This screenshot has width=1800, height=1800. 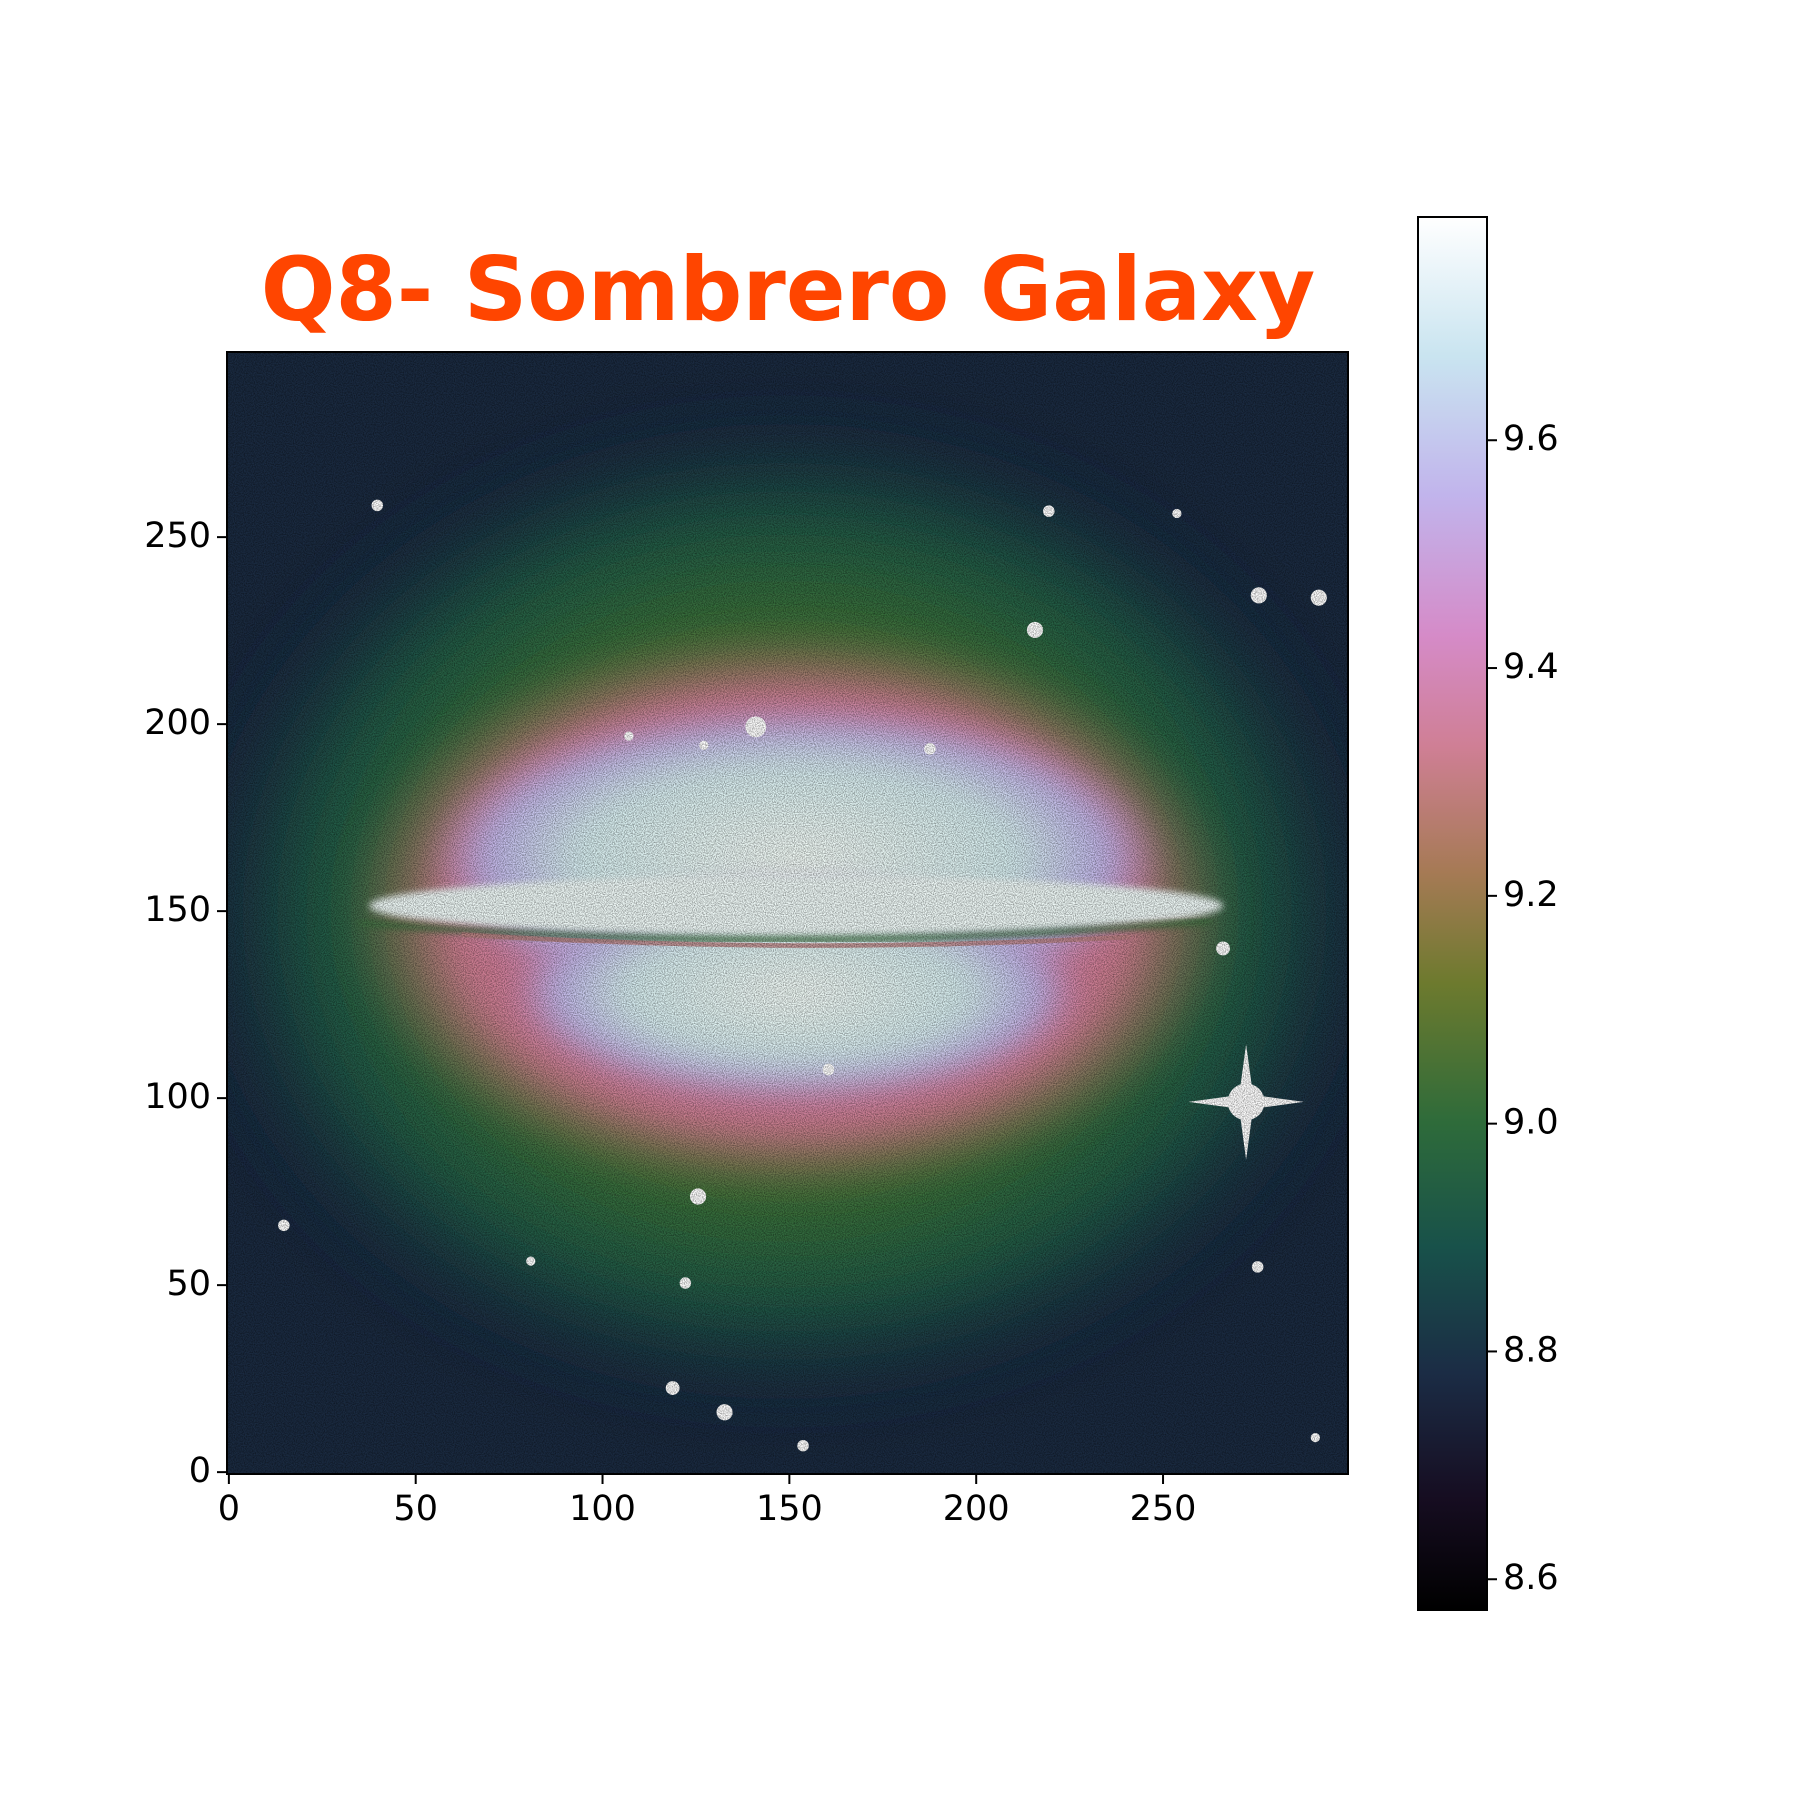 What do you see at coordinates (1452, 913) in the screenshot?
I see `colorbar` at bounding box center [1452, 913].